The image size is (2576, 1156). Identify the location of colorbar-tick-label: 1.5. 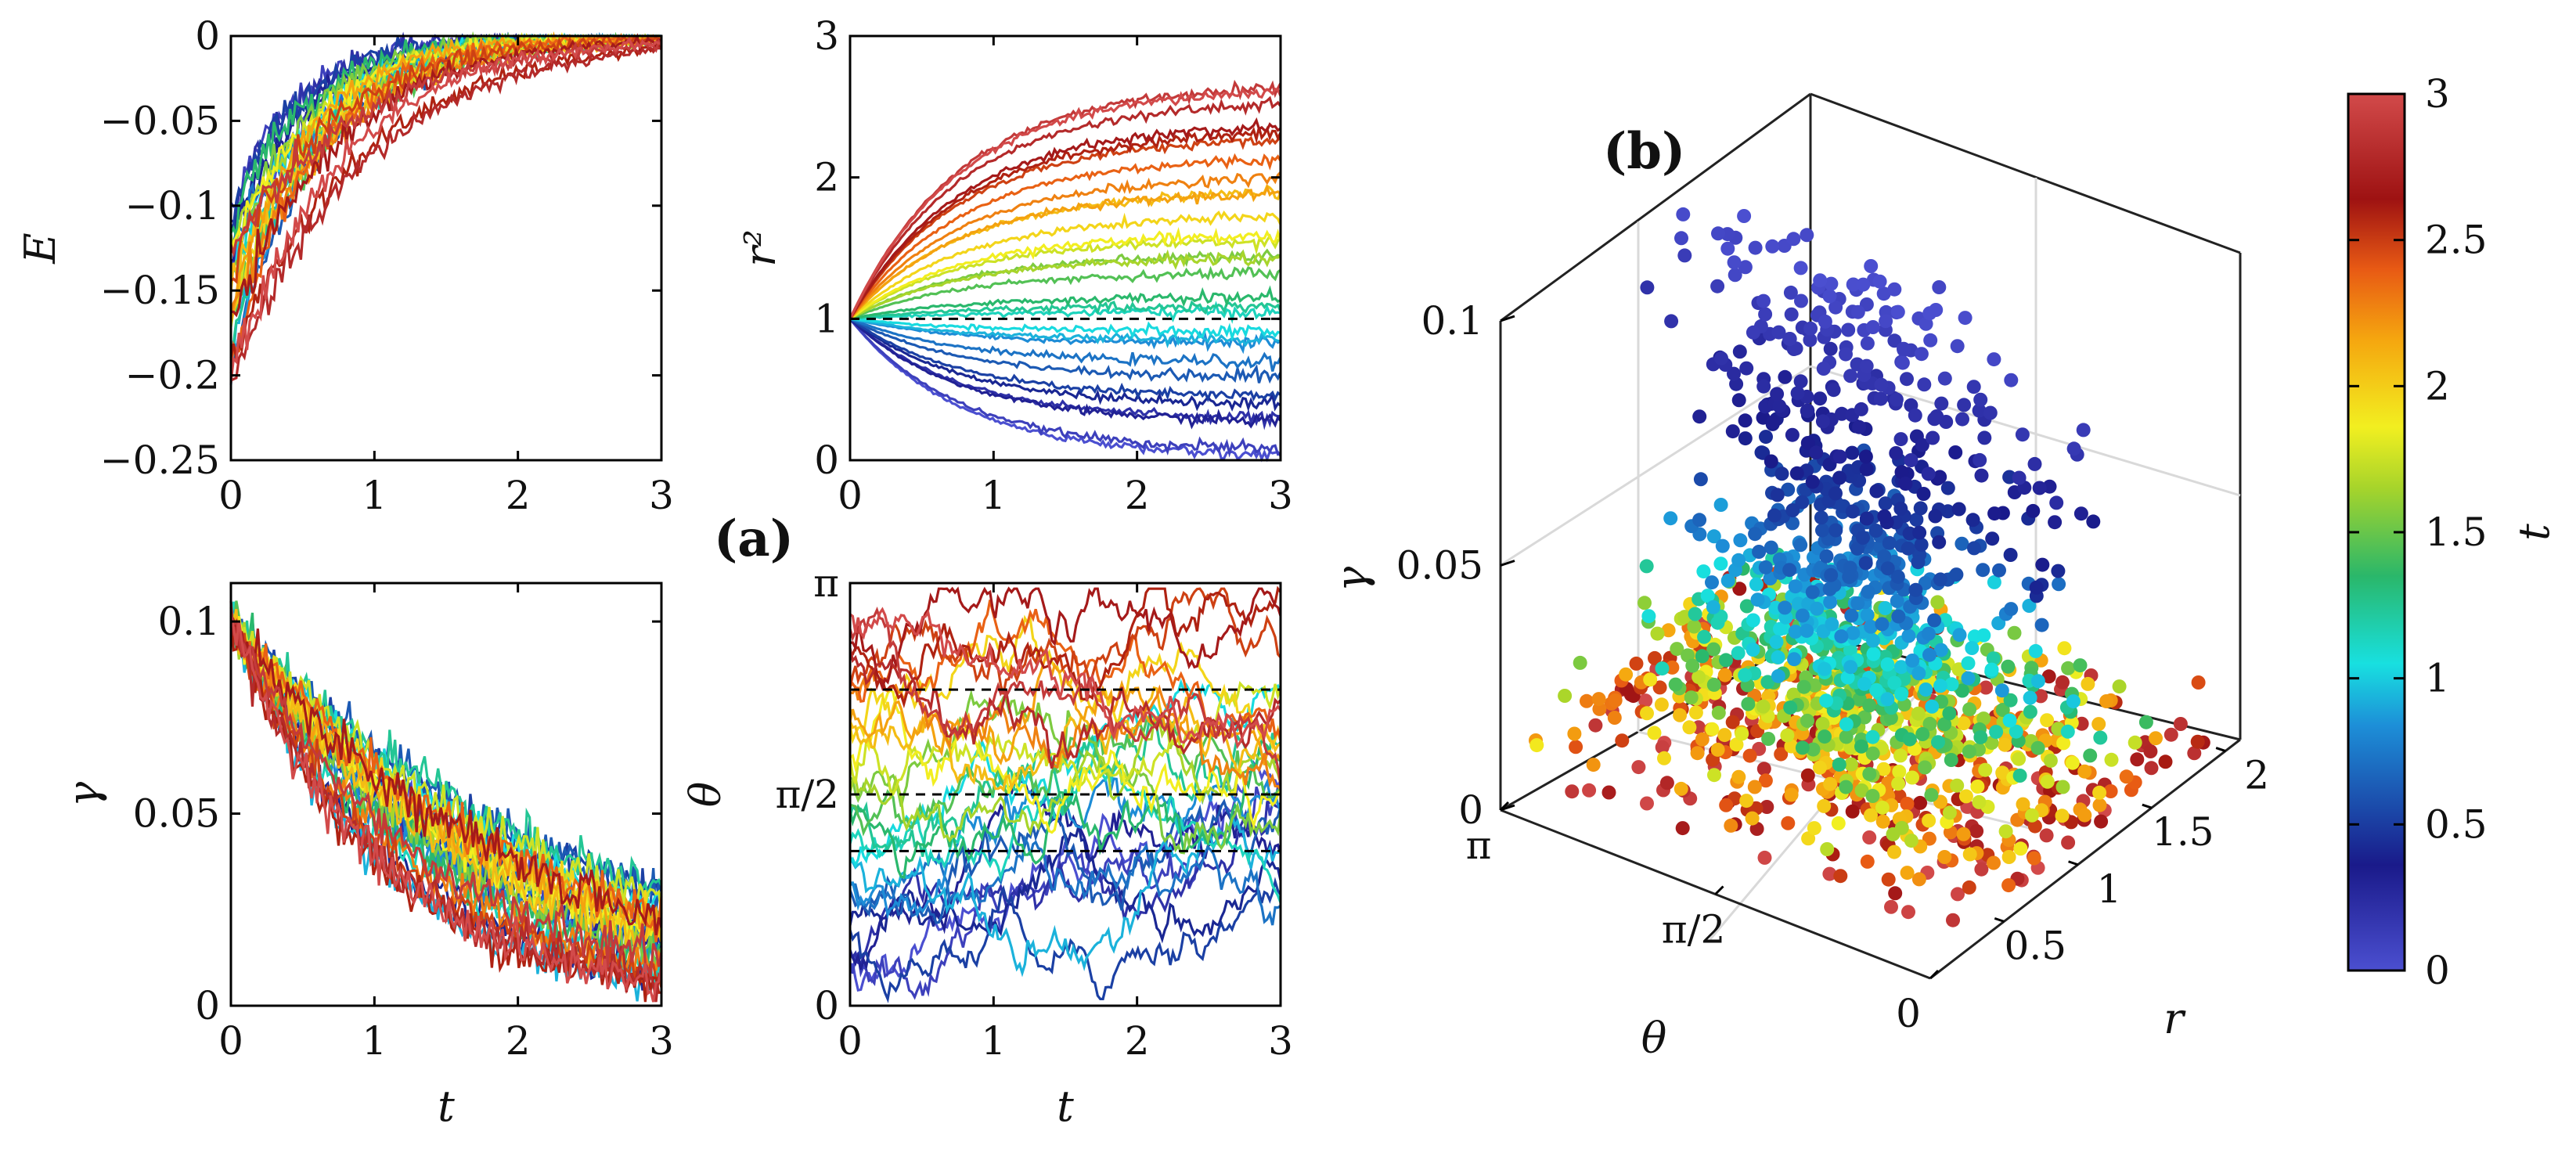
(2456, 532).